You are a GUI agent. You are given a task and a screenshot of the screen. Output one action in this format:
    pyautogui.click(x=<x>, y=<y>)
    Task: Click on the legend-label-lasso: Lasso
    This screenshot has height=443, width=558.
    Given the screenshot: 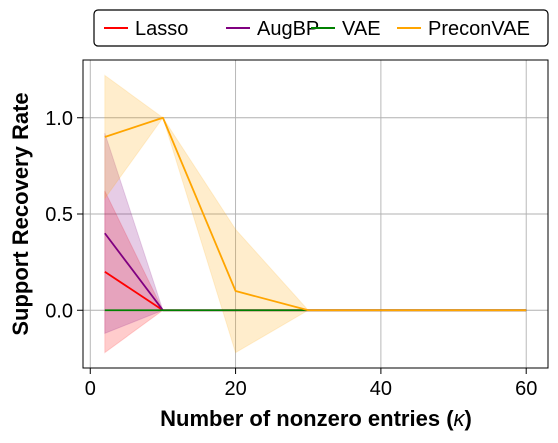 What is the action you would take?
    pyautogui.click(x=161, y=29)
    